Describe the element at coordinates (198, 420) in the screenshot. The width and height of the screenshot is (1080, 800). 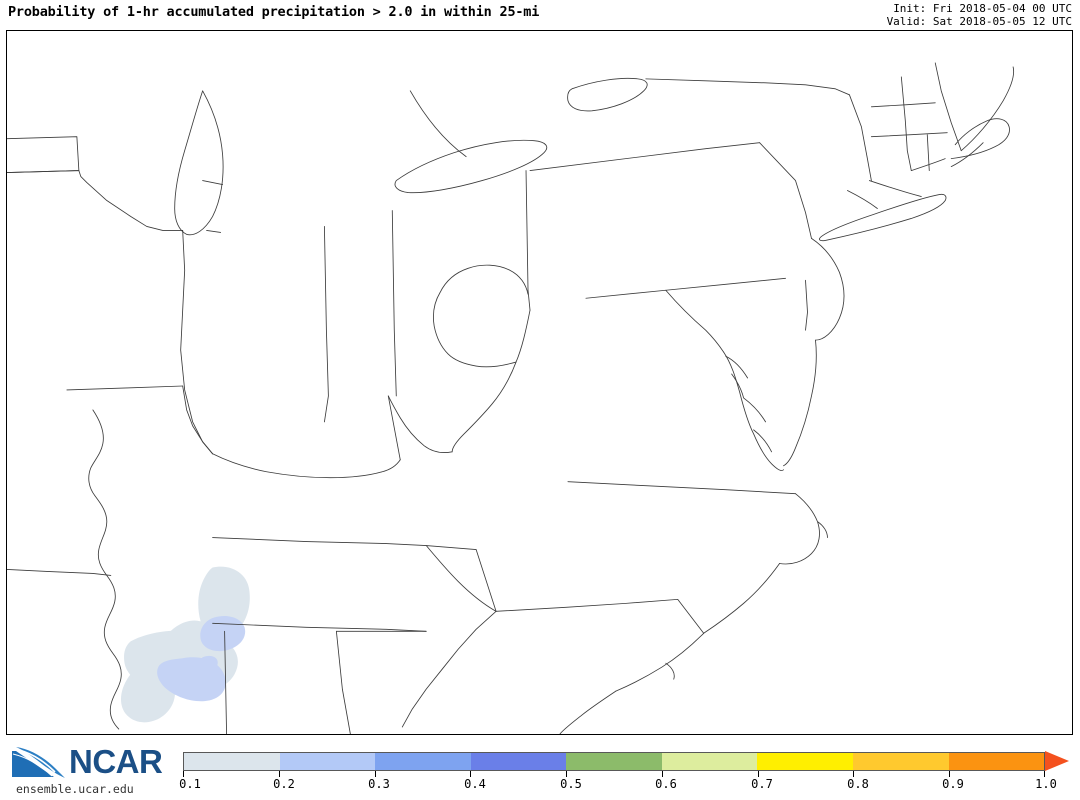
I see `border-mo-ky` at that location.